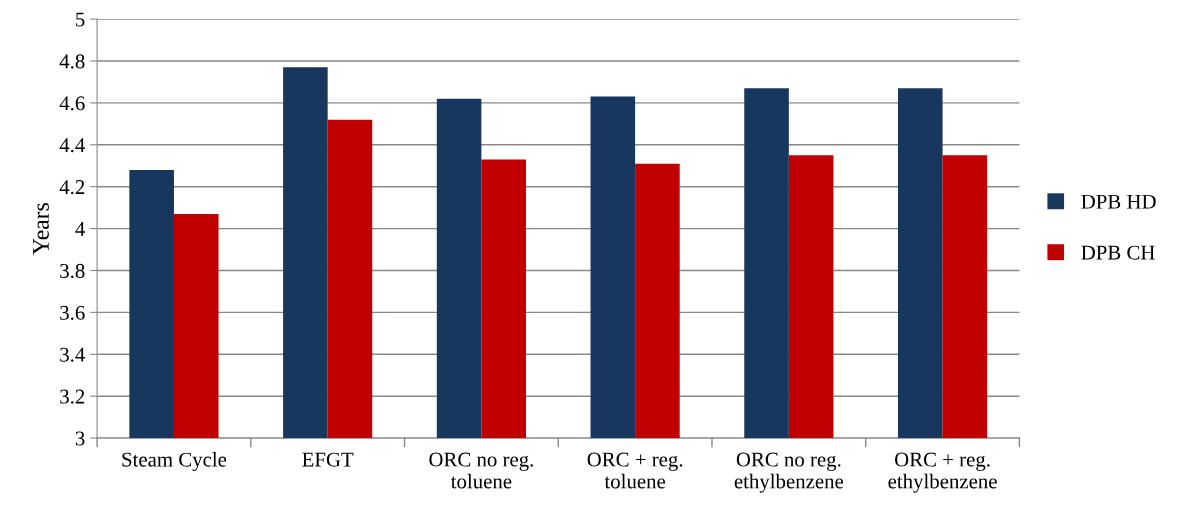 The image size is (1184, 516). Describe the element at coordinates (174, 461) in the screenshot. I see `x-tick-label: Steam Cycle` at that location.